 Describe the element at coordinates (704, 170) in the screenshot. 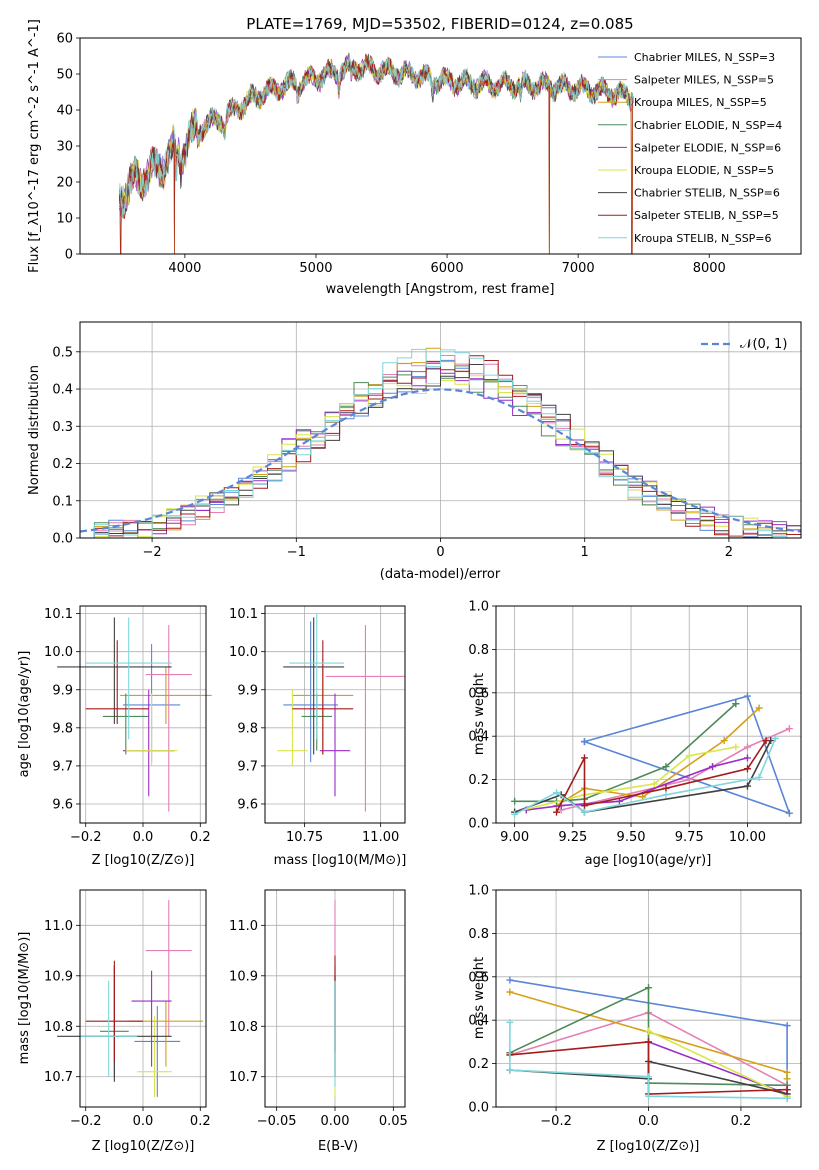

I see `legend-entry: Kroupa ELODIE, N_SSP=5` at that location.